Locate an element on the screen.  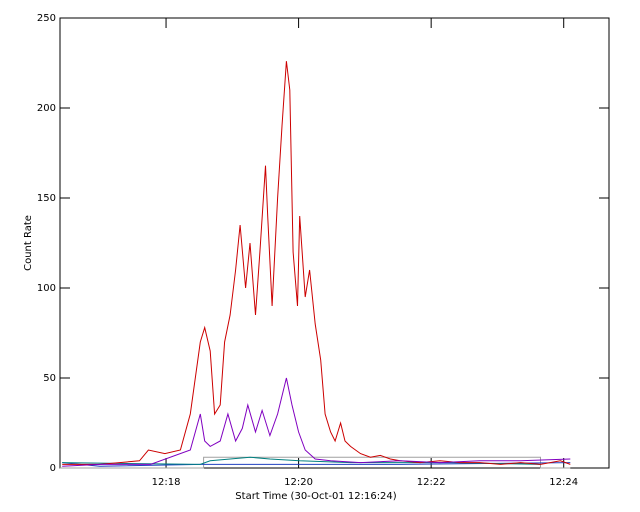
y-tick-label: 250 is located at coordinates (46, 18).